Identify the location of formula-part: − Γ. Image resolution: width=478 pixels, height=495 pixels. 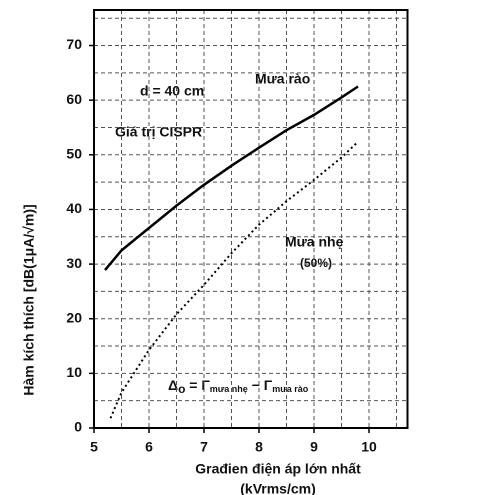
(260, 385).